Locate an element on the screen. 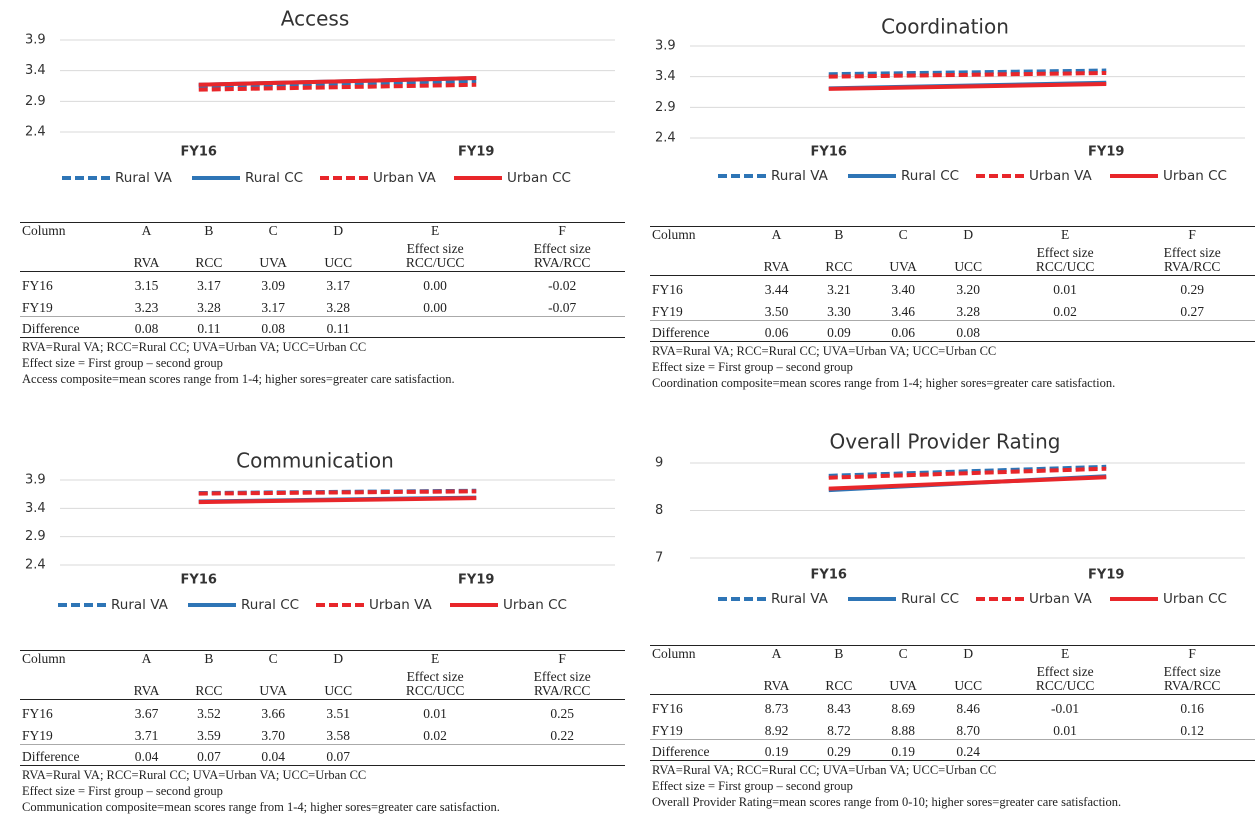 The width and height of the screenshot is (1259, 825). table-cell: 0.01 is located at coordinates (1065, 289).